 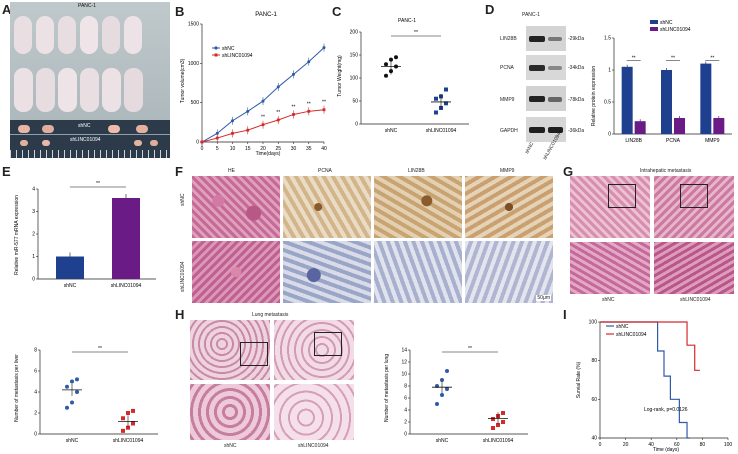 I want to click on panel-c-ytick-label: 150, so click(x=354, y=56).